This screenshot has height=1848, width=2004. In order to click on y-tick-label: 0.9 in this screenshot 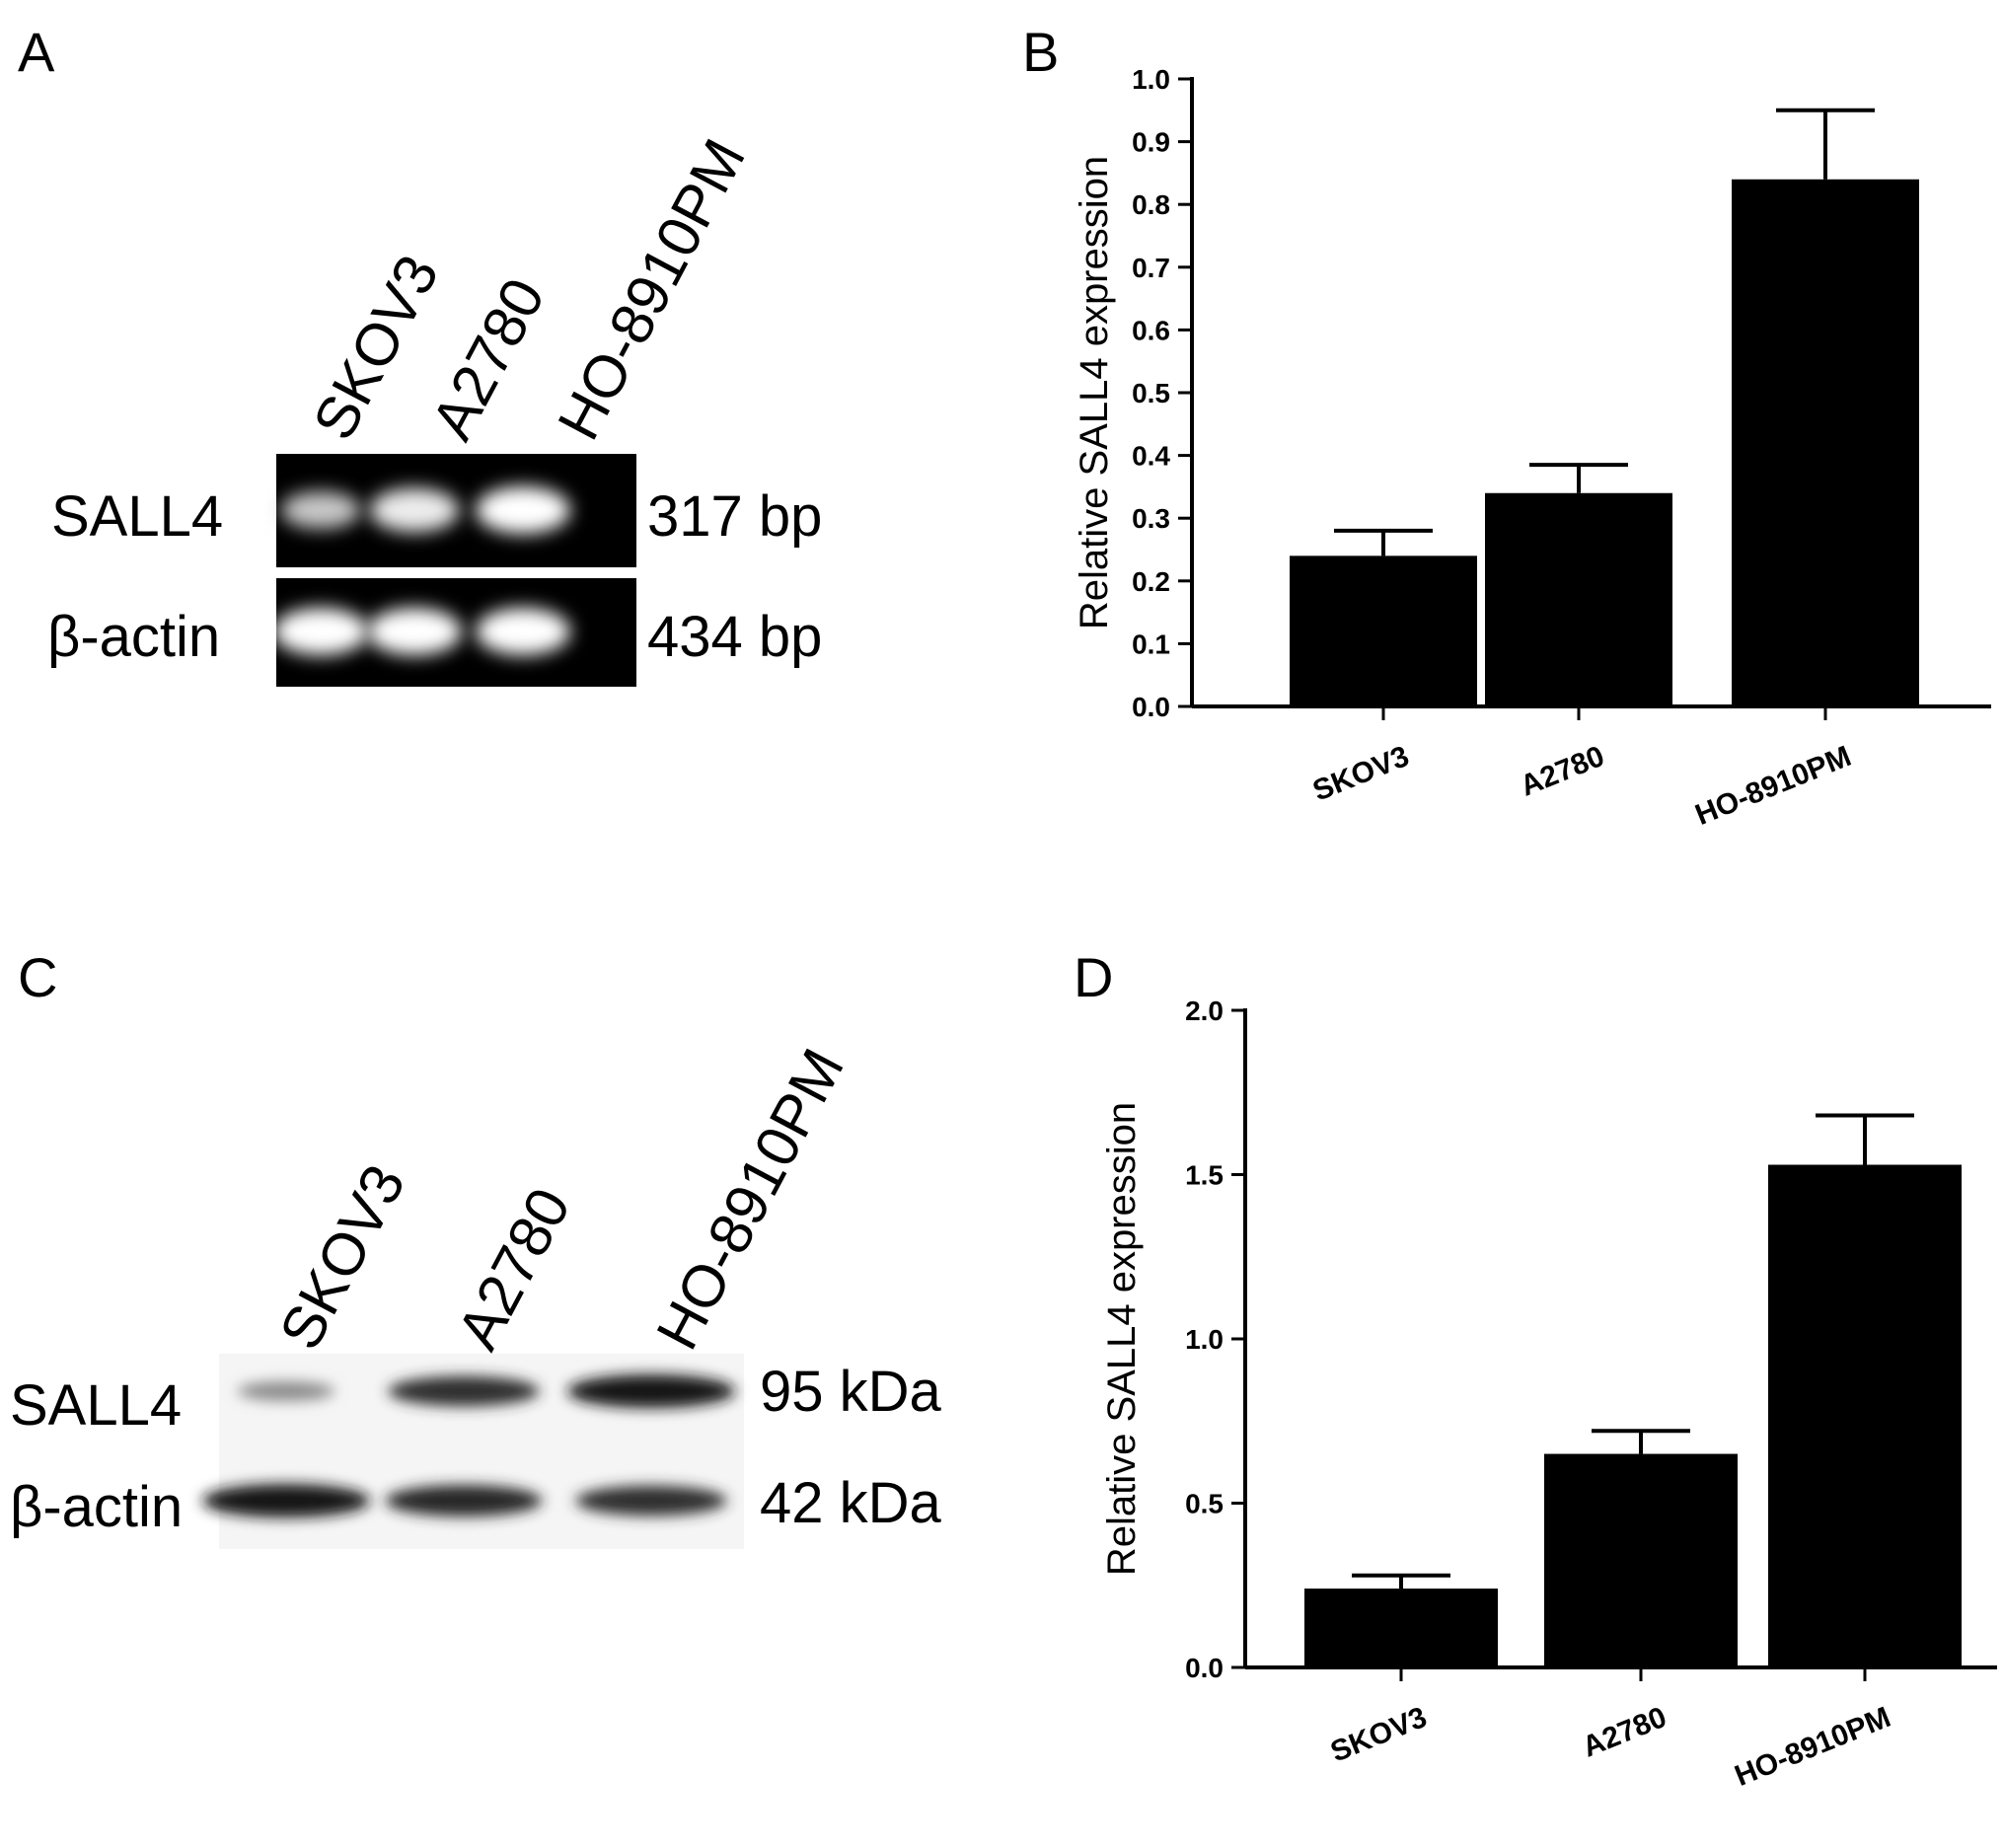, I will do `click(1151, 142)`.